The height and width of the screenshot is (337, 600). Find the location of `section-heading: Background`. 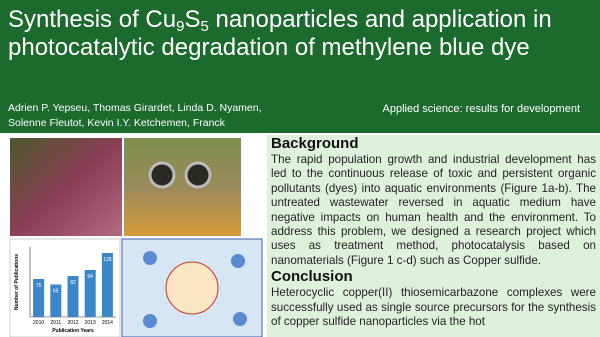

section-heading: Background is located at coordinates (315, 143).